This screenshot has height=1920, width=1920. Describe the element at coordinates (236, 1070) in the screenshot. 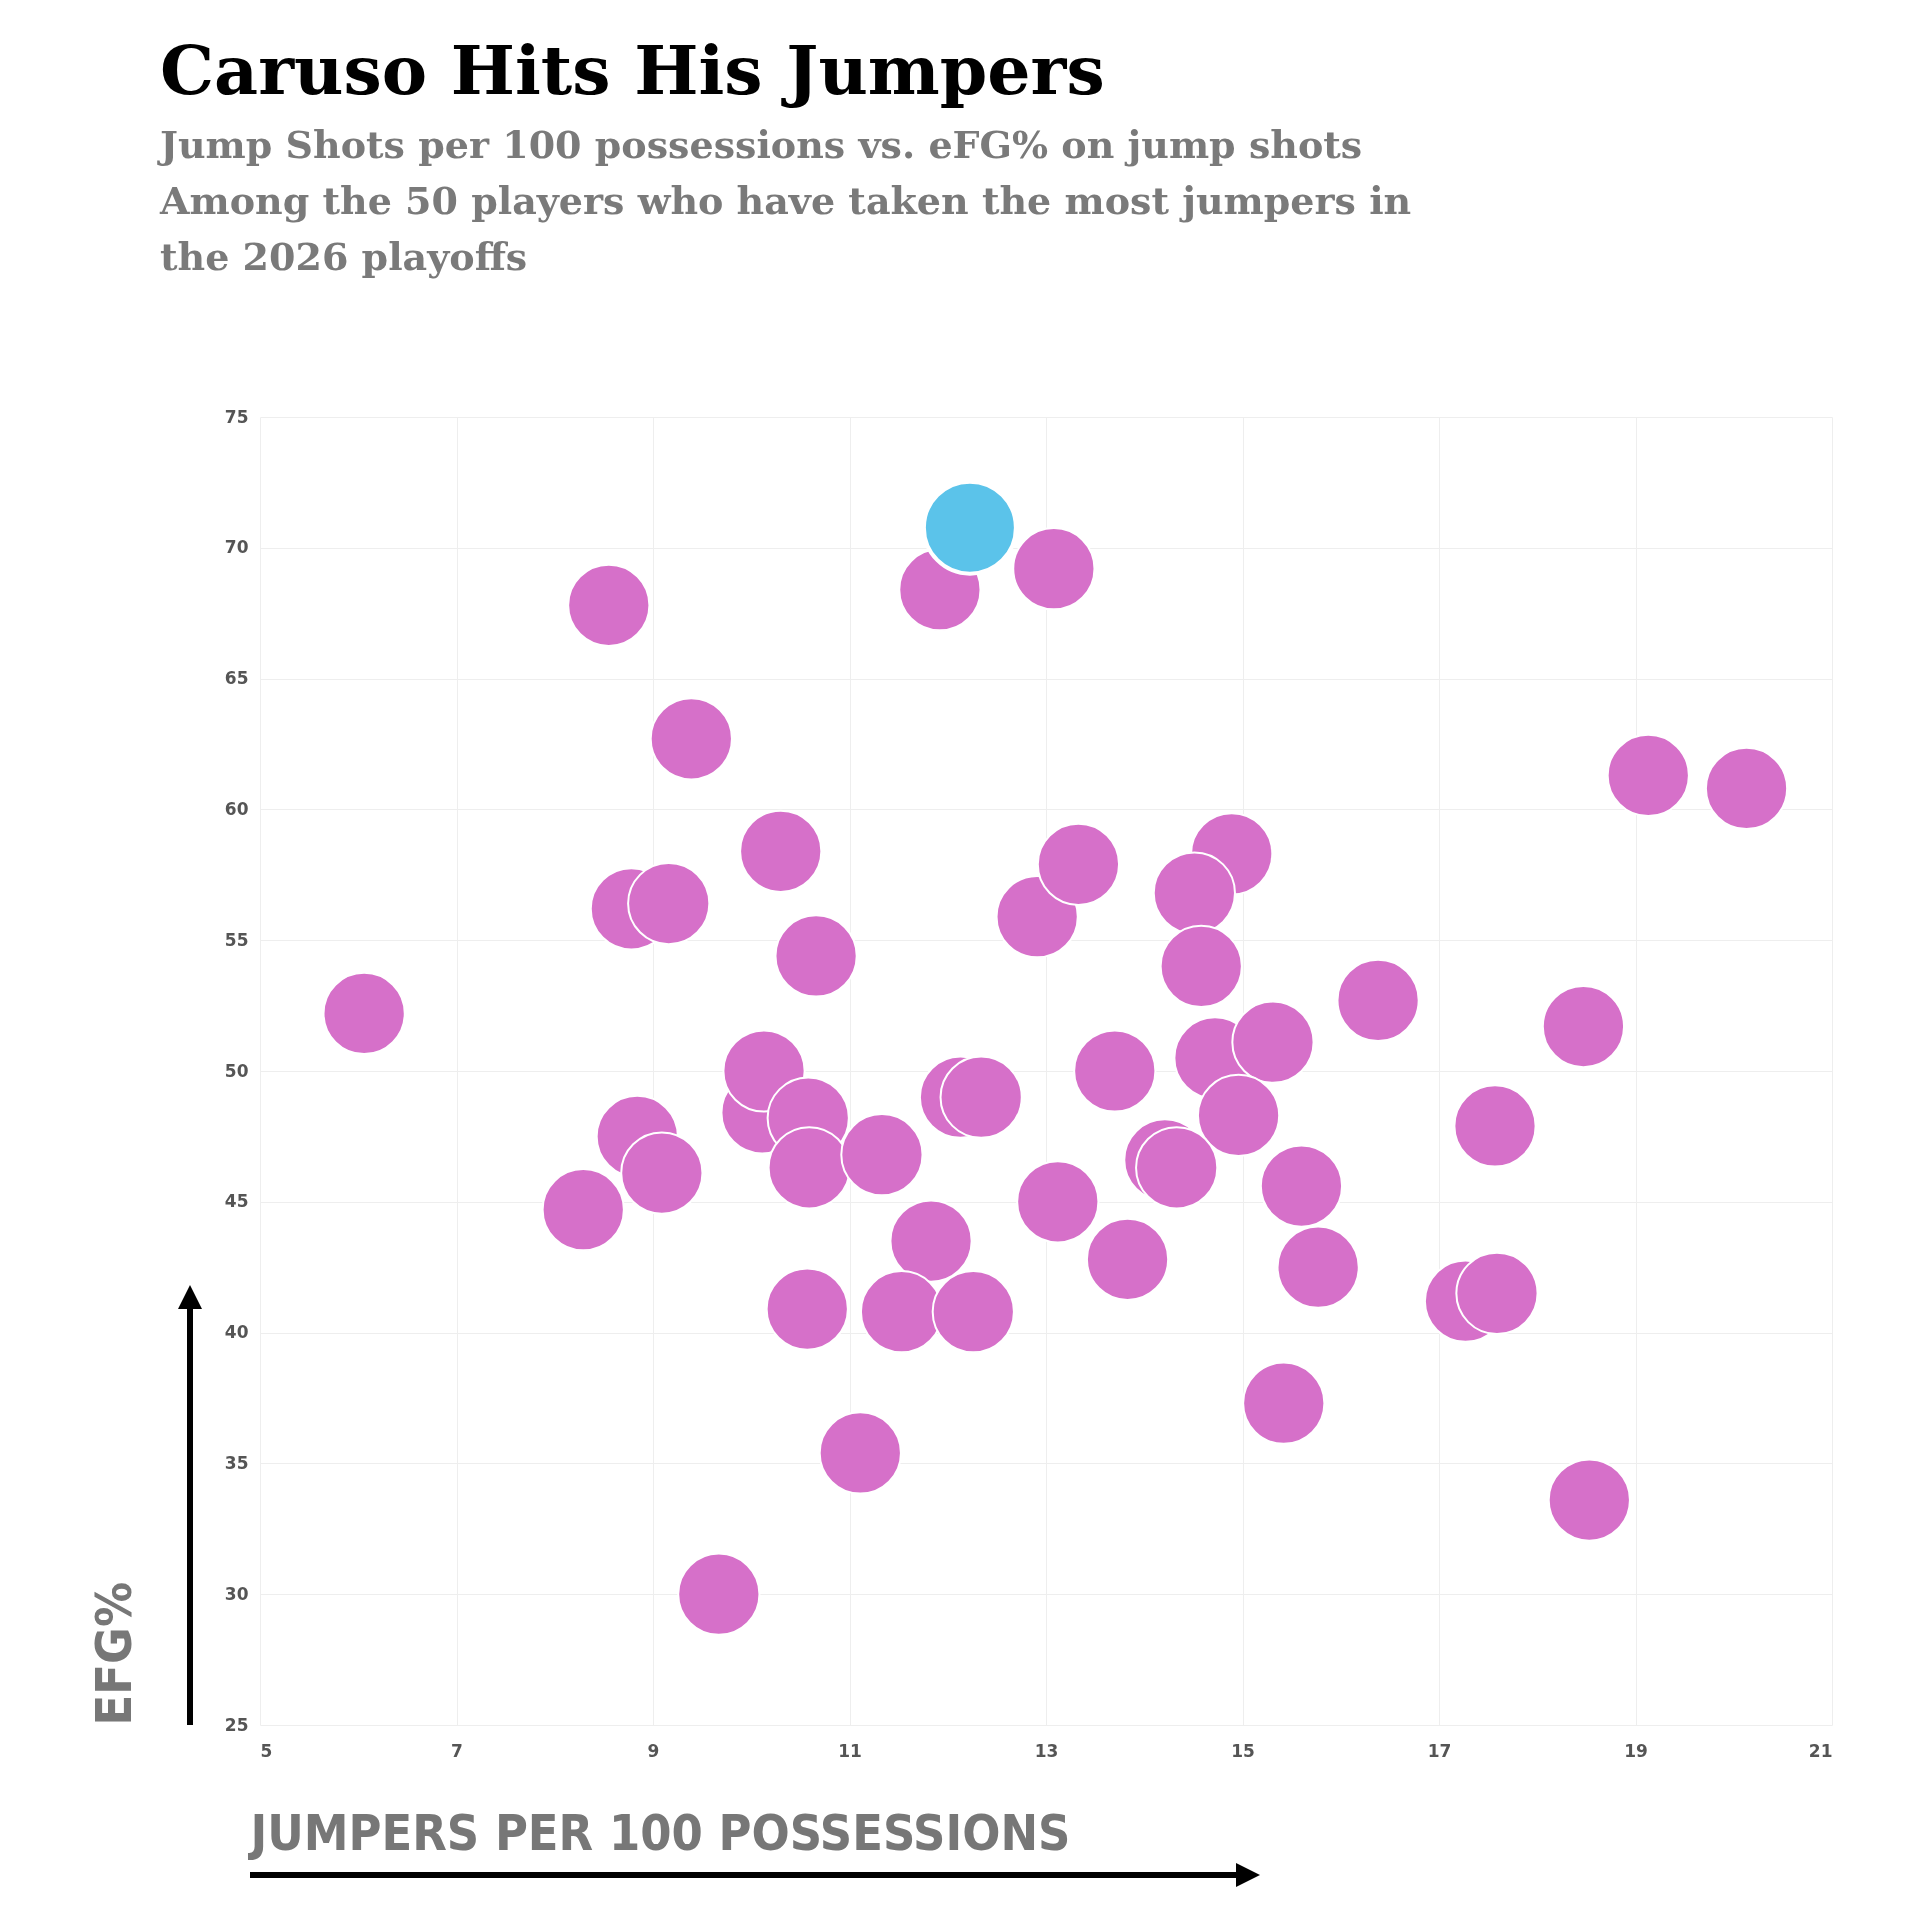

I see `y-tick-label: 50` at that location.